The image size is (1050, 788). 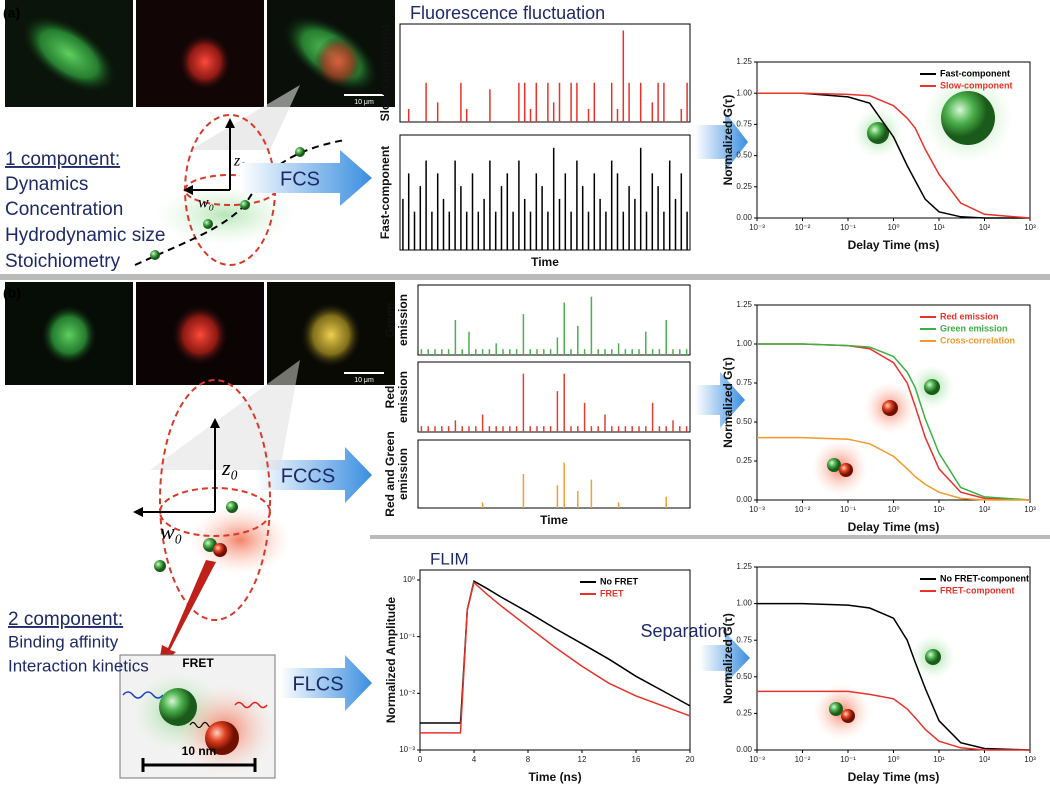 What do you see at coordinates (62, 159) in the screenshot?
I see `component-title: 1 component:` at bounding box center [62, 159].